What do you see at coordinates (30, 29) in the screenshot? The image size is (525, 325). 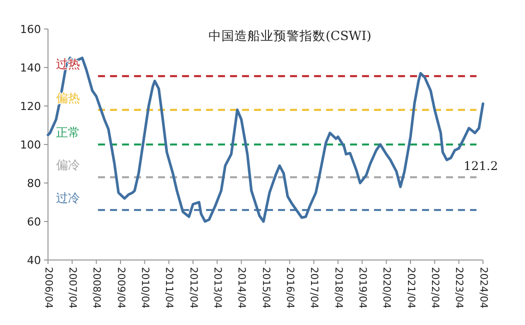 I see `y-tick-label: 160` at bounding box center [30, 29].